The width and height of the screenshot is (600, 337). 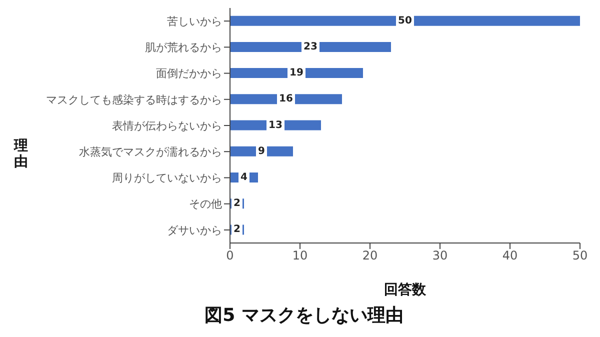 What do you see at coordinates (167, 178) in the screenshot?
I see `y-tick-label: 周りがしていないから` at bounding box center [167, 178].